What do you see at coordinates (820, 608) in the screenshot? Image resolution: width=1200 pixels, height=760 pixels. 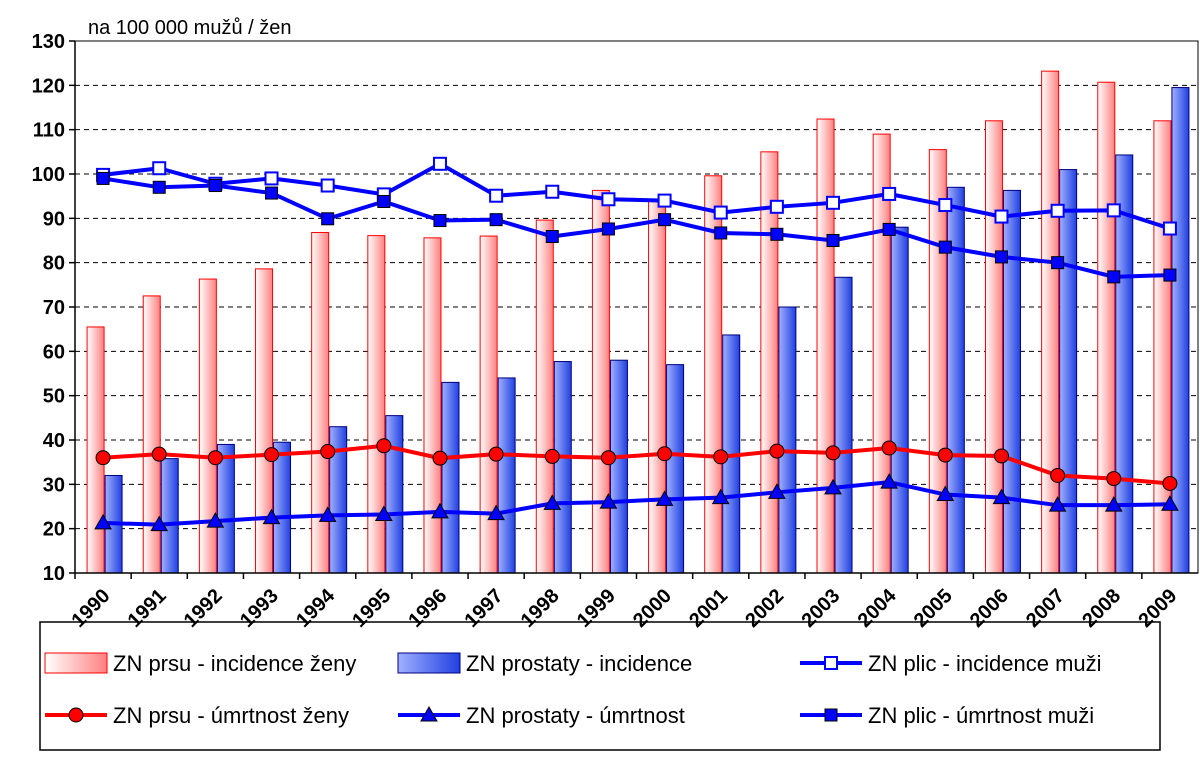 I see `x-tick-label: 2003` at bounding box center [820, 608].